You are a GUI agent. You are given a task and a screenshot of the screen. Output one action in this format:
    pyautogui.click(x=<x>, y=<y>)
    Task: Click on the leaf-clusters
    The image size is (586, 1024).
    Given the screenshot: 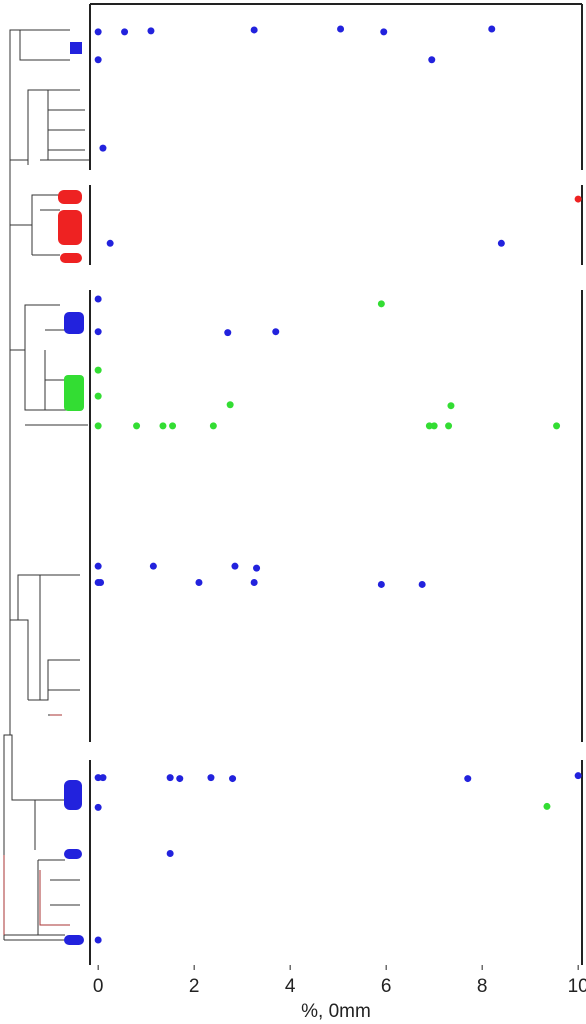 What is the action you would take?
    pyautogui.click(x=71, y=493)
    